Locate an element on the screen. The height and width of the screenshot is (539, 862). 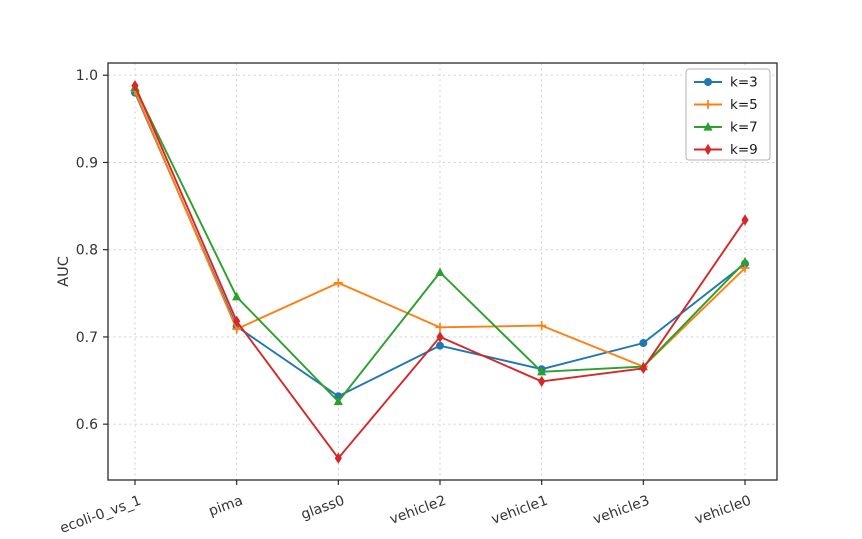
y-tick-label: 0.6 is located at coordinates (87, 425).